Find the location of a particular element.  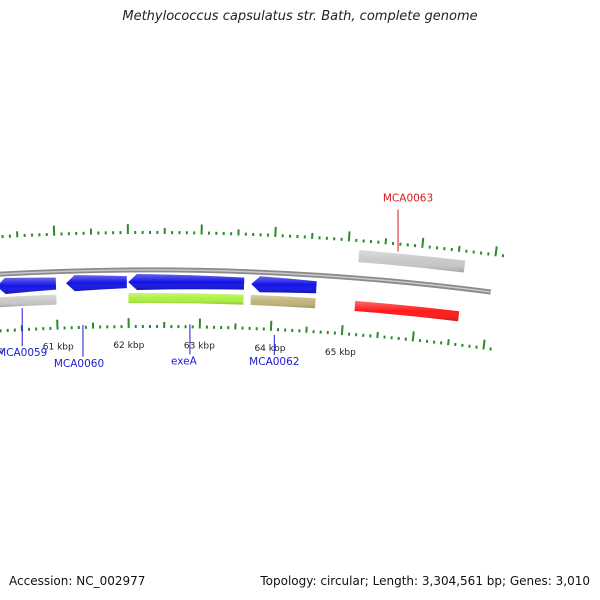

kbp-label-5: 64 kbp is located at coordinates (269, 349).